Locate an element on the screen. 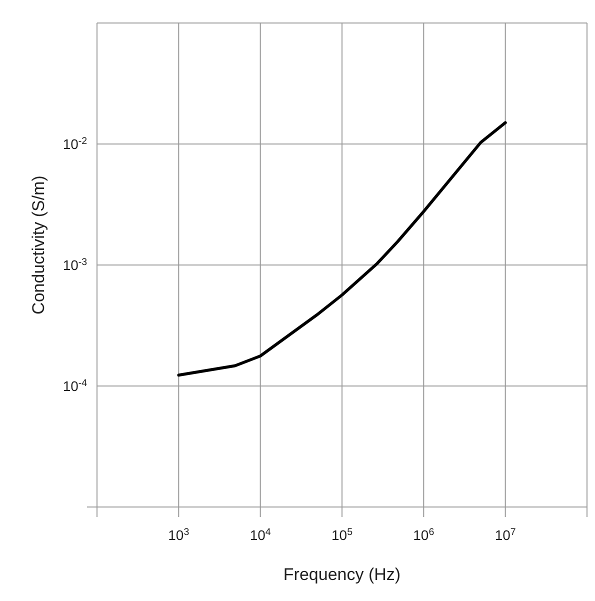  x-axis-title: Frequency (Hz) is located at coordinates (342, 574).